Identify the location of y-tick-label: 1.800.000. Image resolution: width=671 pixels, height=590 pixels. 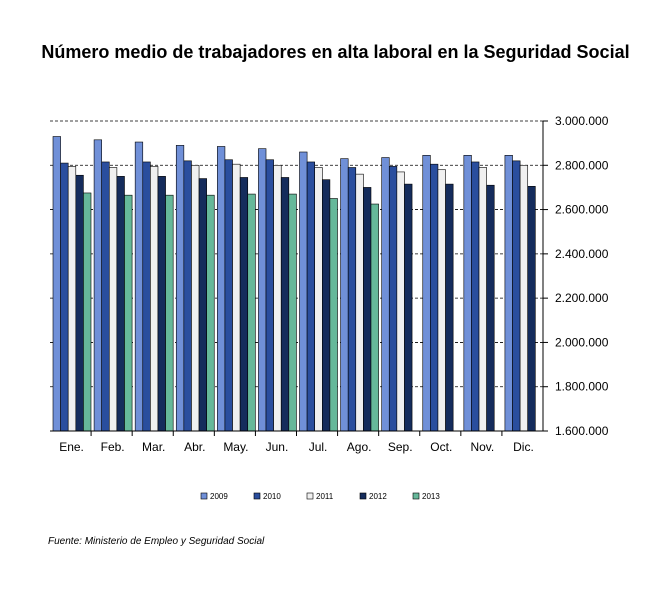
(582, 387).